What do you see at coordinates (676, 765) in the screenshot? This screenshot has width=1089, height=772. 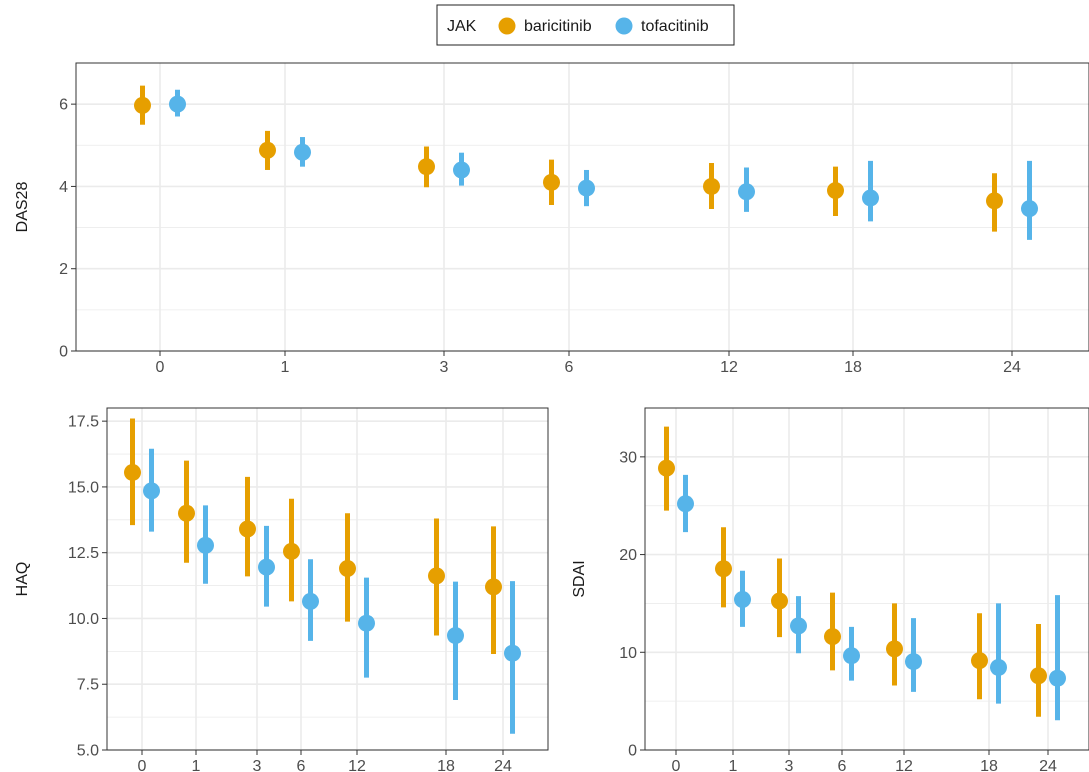 I see `sdai-x-tick-label: 0` at bounding box center [676, 765].